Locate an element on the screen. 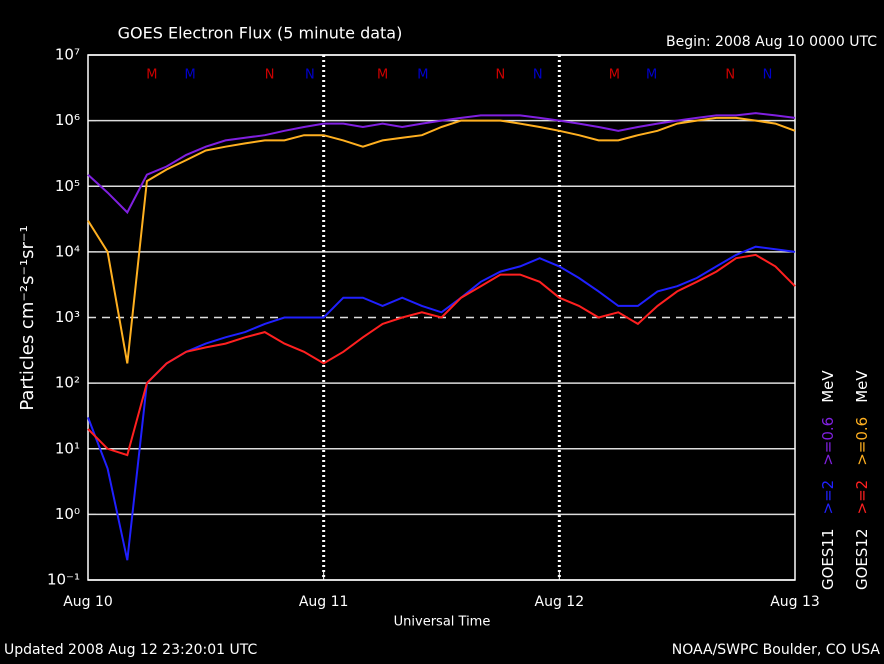 Image resolution: width=884 pixels, height=664 pixels. x-tick-label: Aug 13 is located at coordinates (795, 602).